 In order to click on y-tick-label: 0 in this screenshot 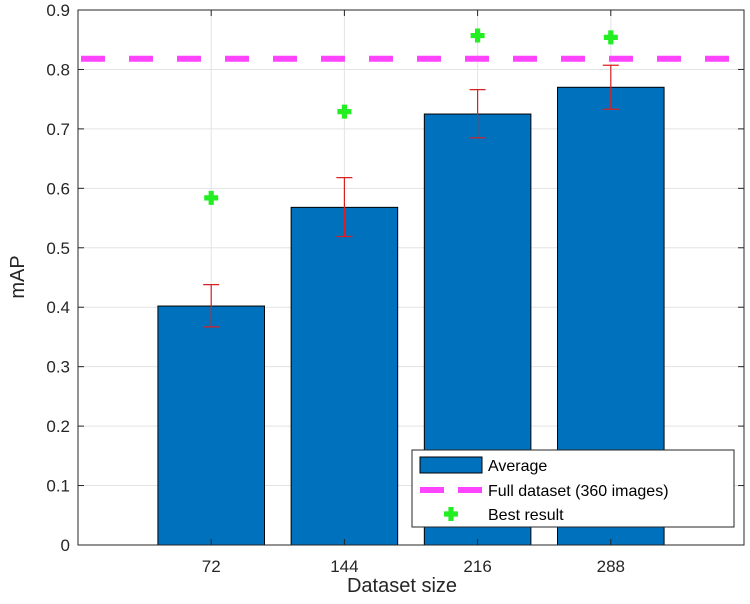, I will do `click(65, 545)`.